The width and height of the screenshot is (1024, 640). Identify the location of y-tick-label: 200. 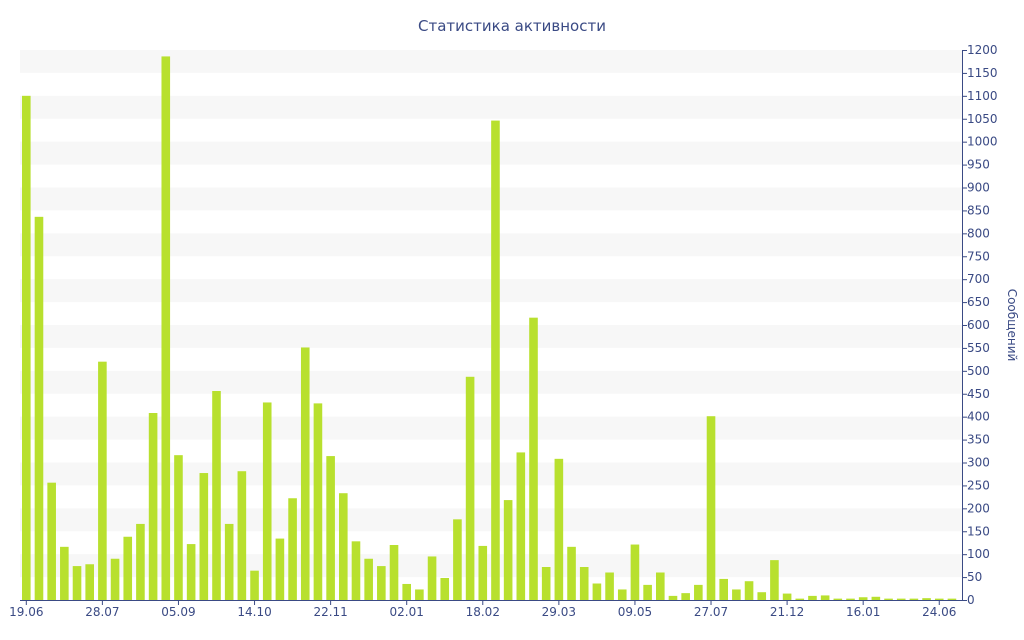
(978, 508).